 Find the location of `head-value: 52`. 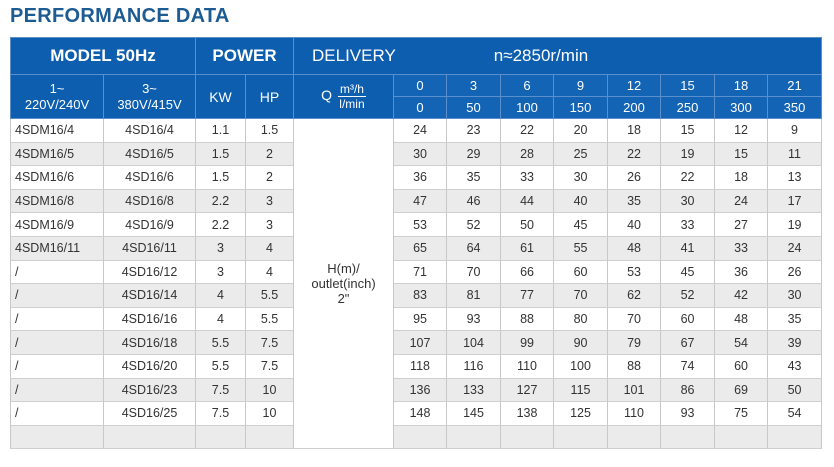

head-value: 52 is located at coordinates (474, 224).